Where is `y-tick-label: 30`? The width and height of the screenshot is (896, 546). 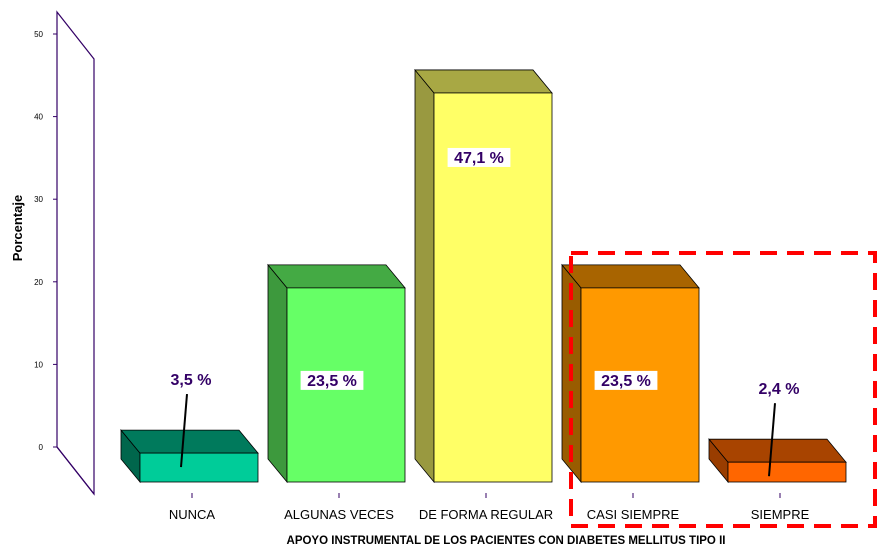 y-tick-label: 30 is located at coordinates (38, 199).